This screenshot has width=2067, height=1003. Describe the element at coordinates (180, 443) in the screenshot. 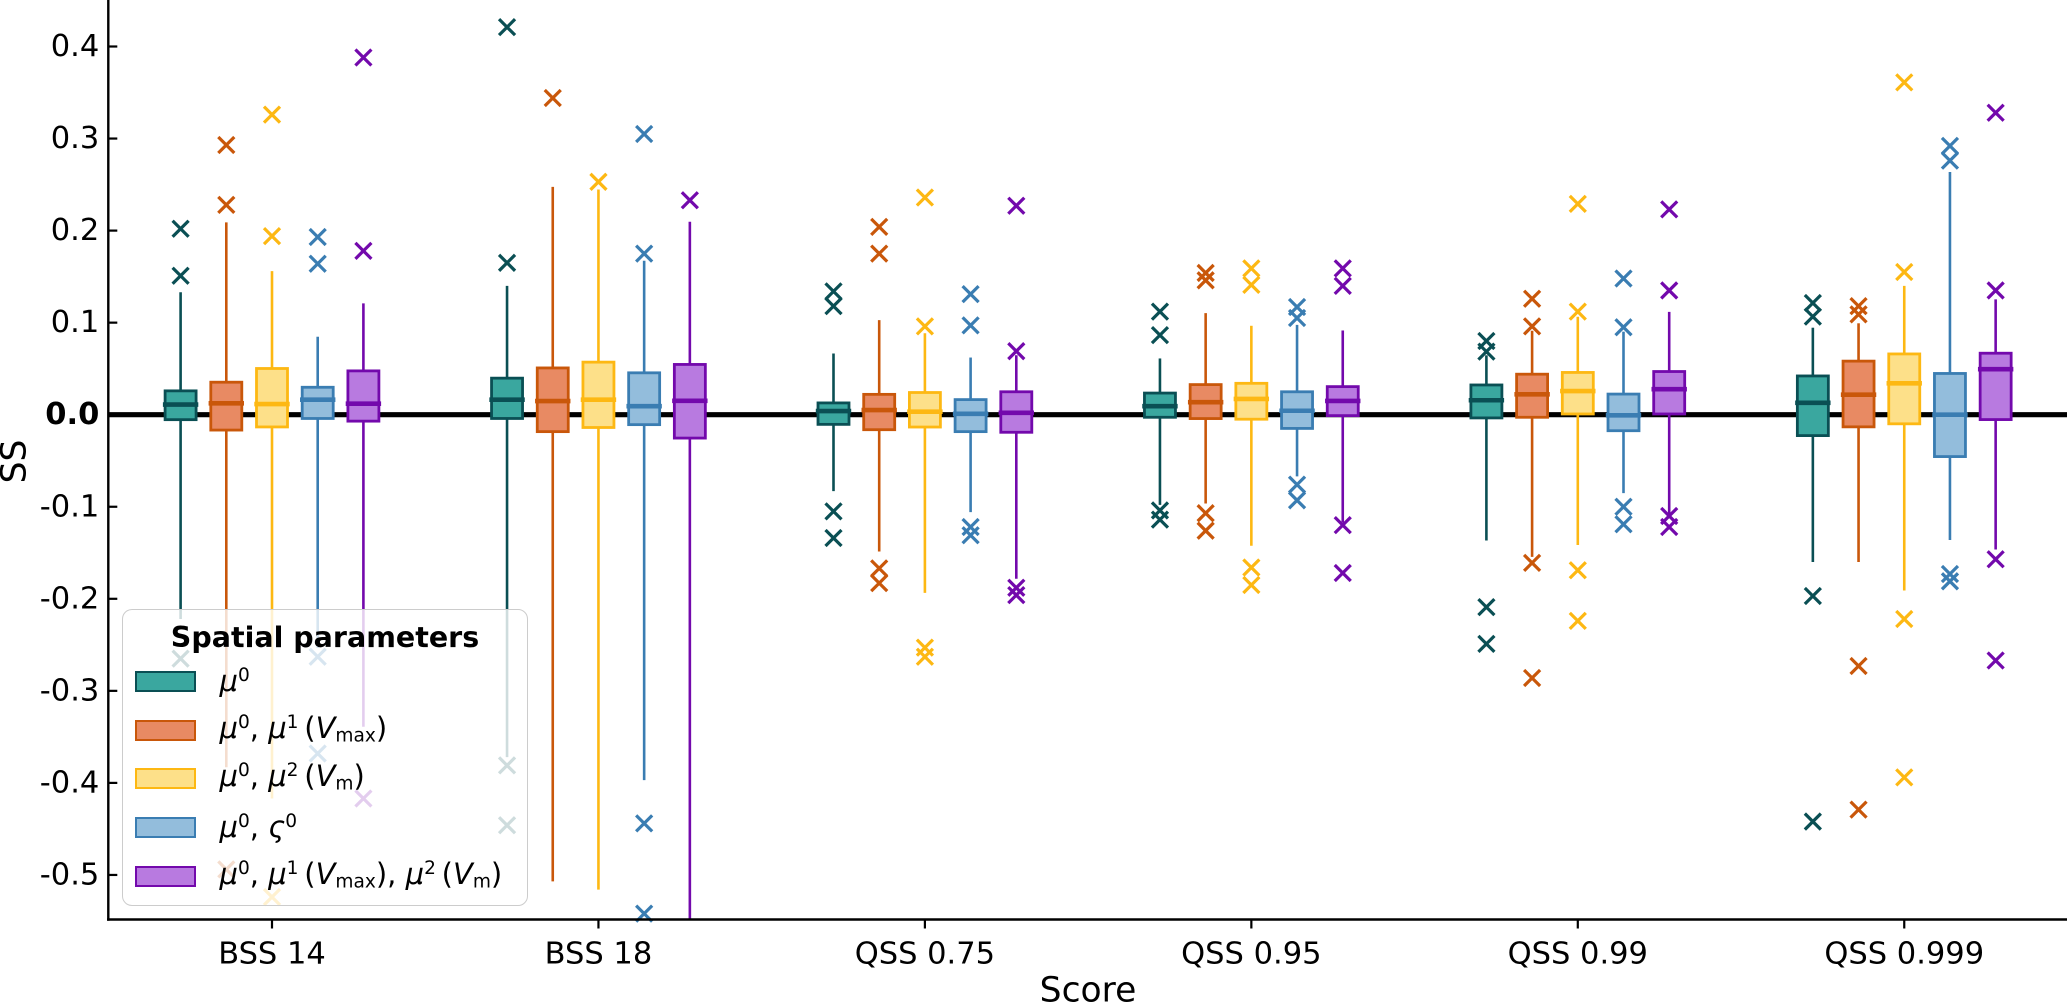

I see `box-group-s0-c0` at that location.